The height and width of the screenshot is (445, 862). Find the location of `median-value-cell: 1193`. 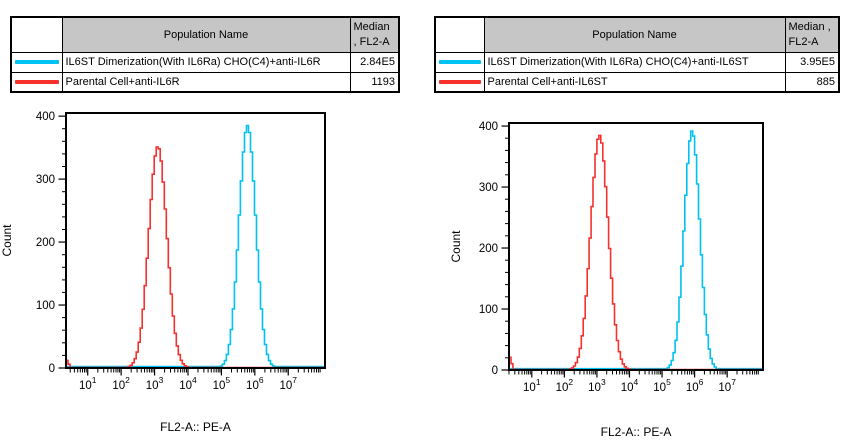

median-value-cell: 1193 is located at coordinates (374, 82).